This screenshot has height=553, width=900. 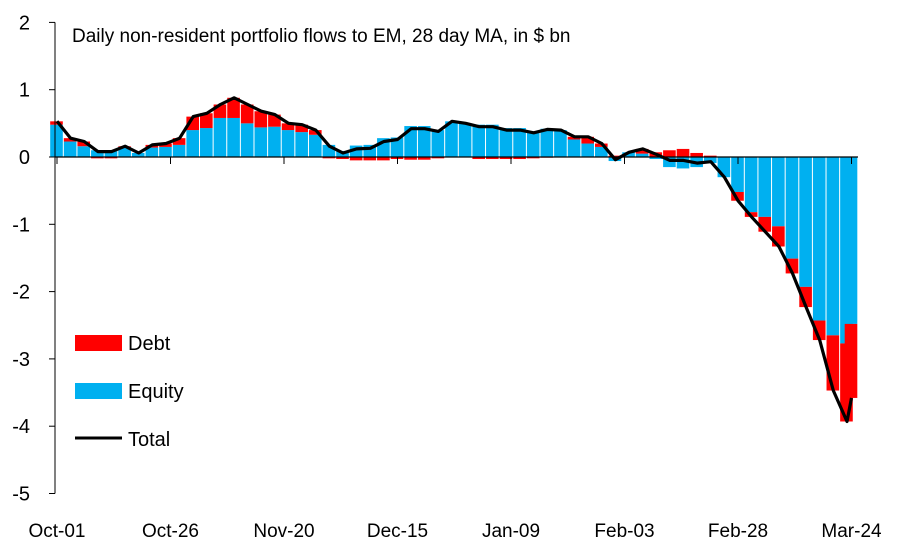 What do you see at coordinates (24, 23) in the screenshot?
I see `y-tick-label: 2` at bounding box center [24, 23].